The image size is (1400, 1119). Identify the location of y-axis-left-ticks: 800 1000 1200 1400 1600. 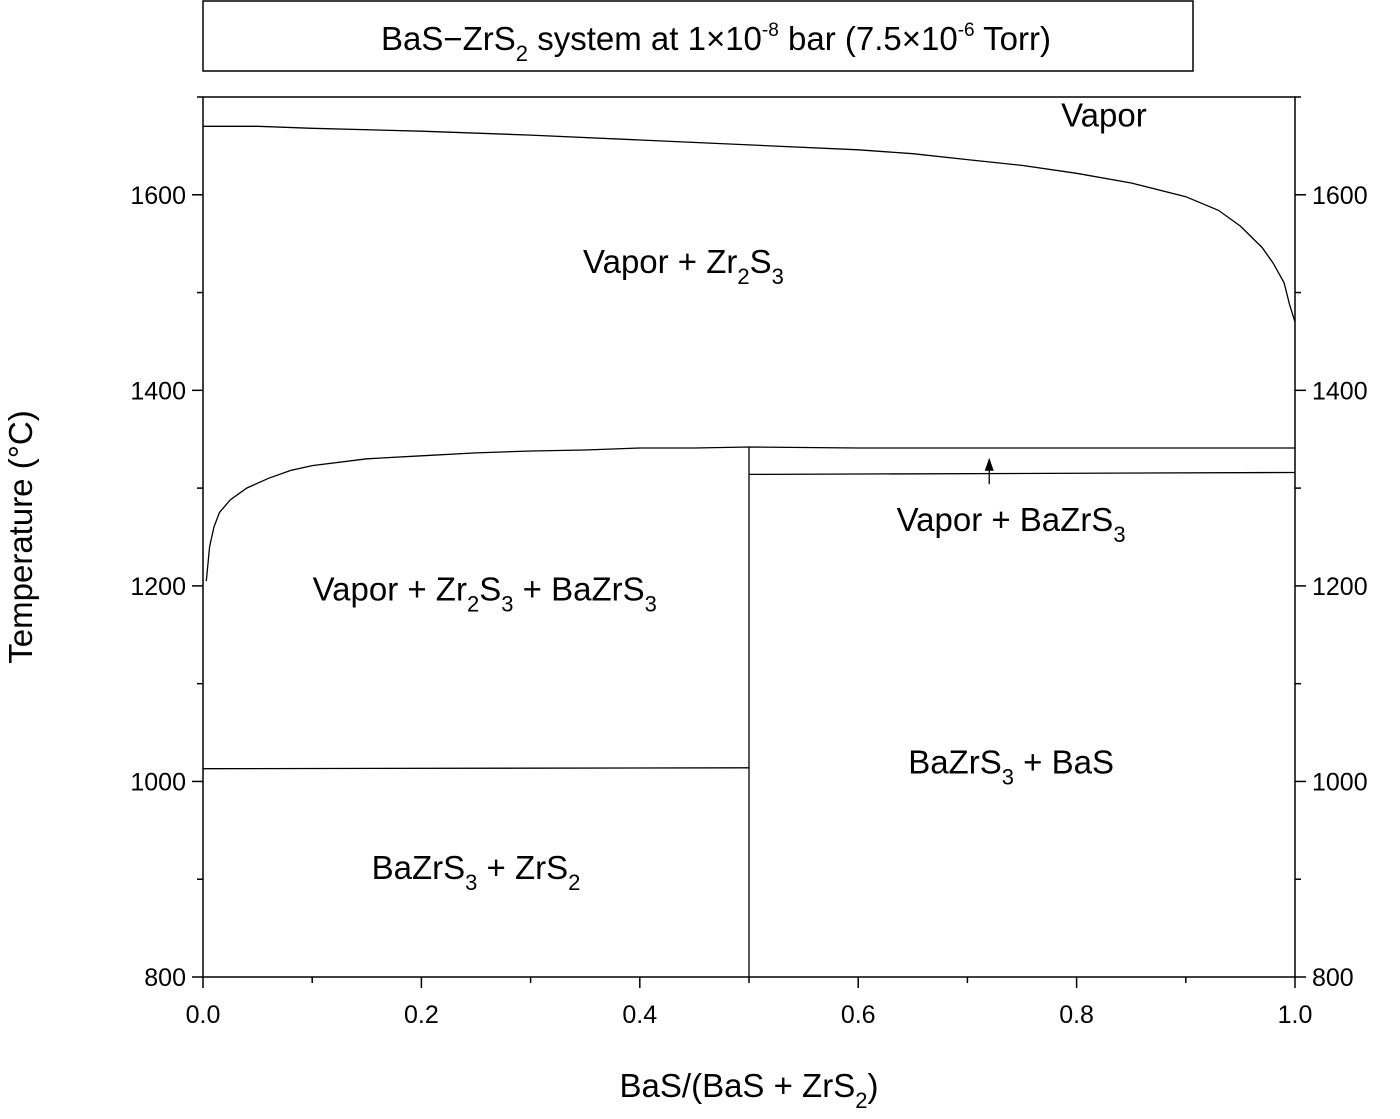
(166, 544).